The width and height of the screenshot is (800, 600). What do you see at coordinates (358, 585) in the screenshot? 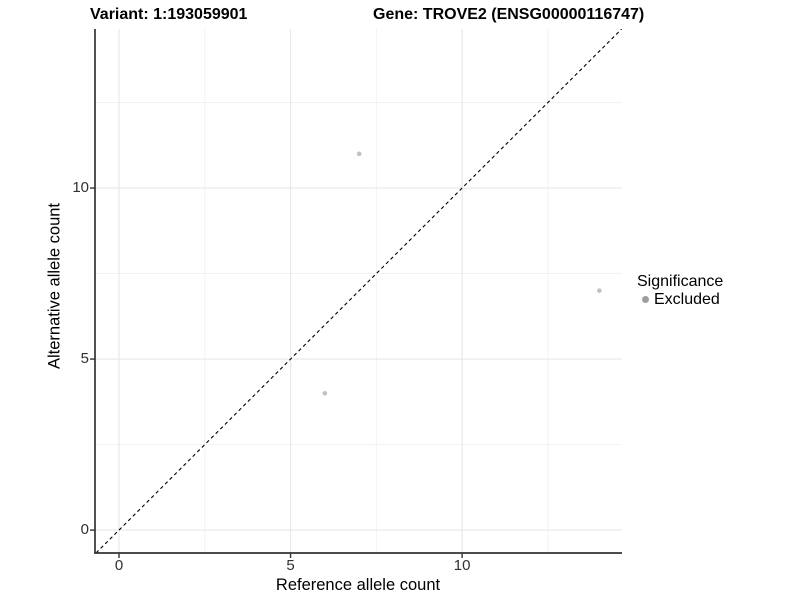
I see `x-axis-title: Reference allele count` at bounding box center [358, 585].